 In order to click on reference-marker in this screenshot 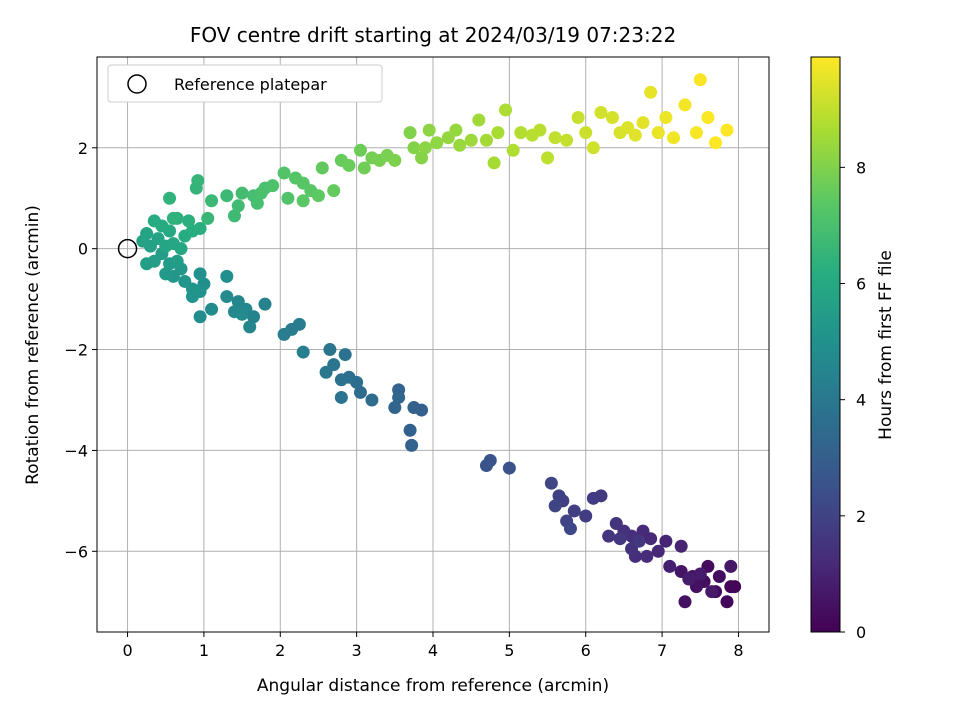, I will do `click(127, 248)`.